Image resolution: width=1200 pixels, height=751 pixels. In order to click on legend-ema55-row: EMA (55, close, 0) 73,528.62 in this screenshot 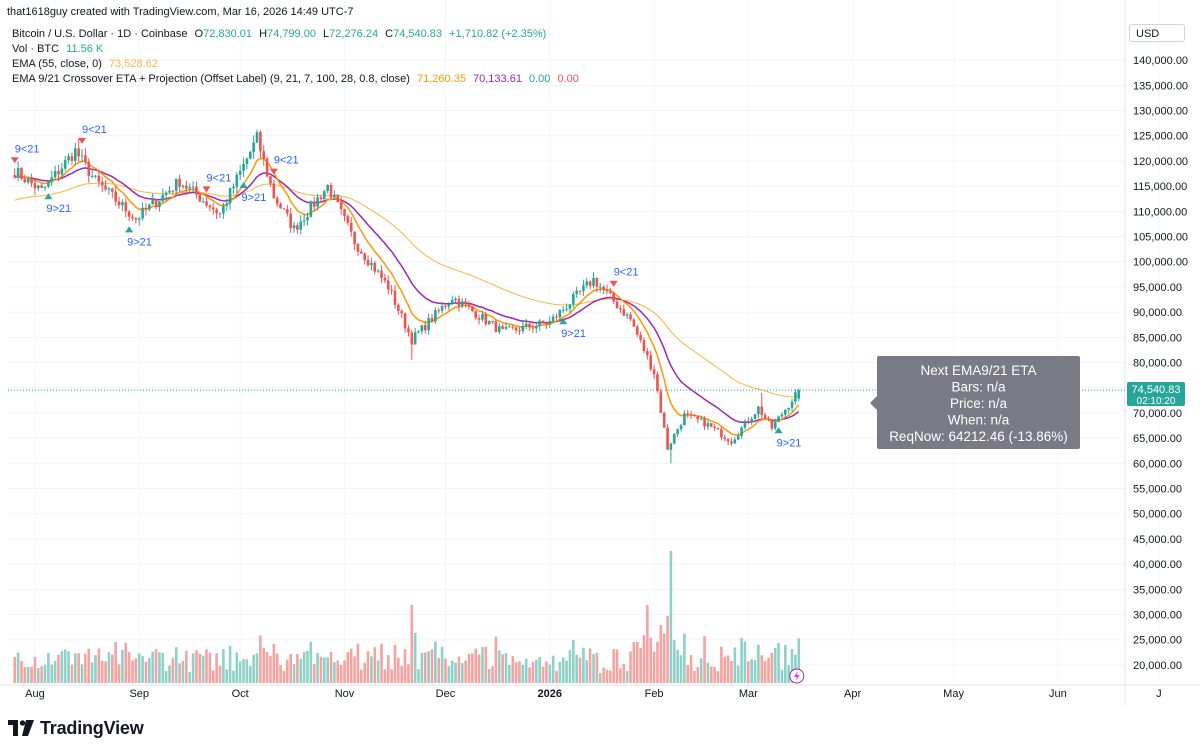, I will do `click(297, 64)`.